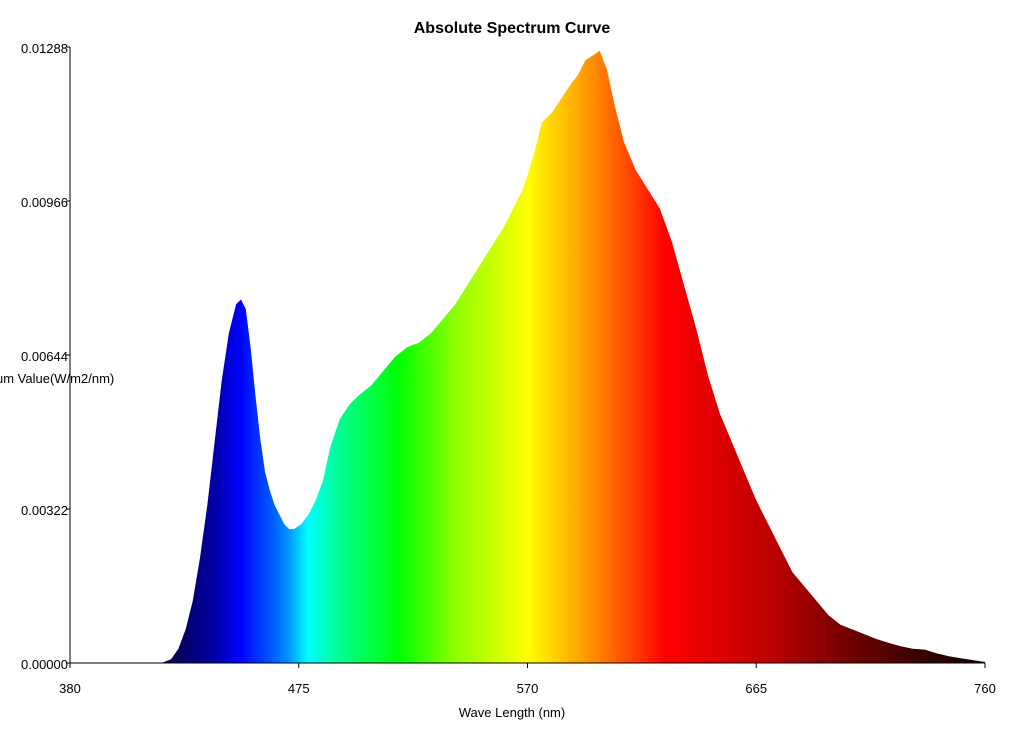 The image size is (1024, 732). I want to click on x-tick-label: 475, so click(299, 688).